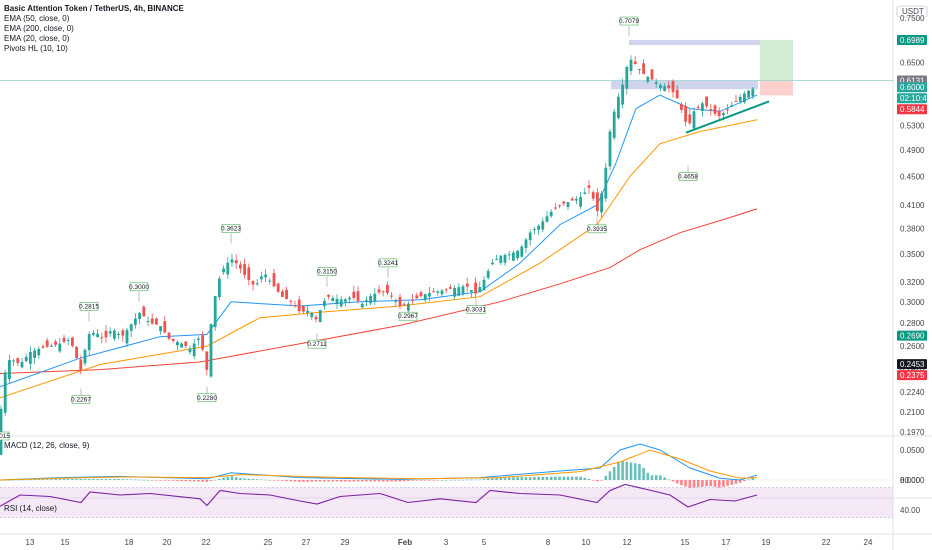  What do you see at coordinates (47, 445) in the screenshot?
I see `macd-legend: MACD (12, 26, close, 9)` at bounding box center [47, 445].